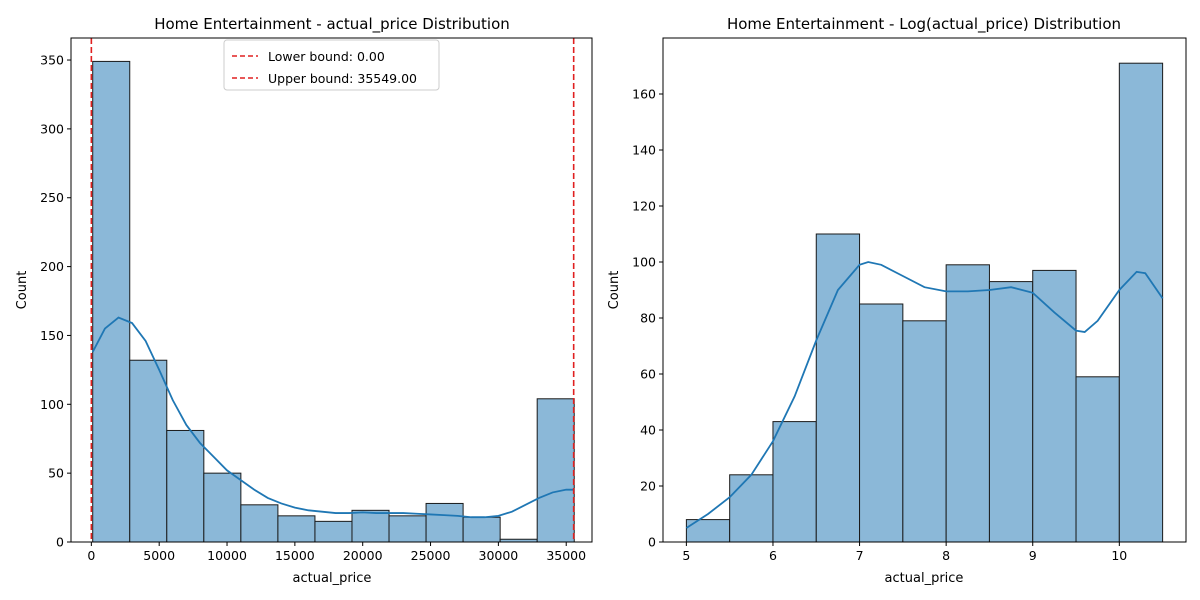 This screenshot has height=600, width=1200. I want to click on legend-lower-bound-label: Lower bound: 0.00, so click(326, 56).